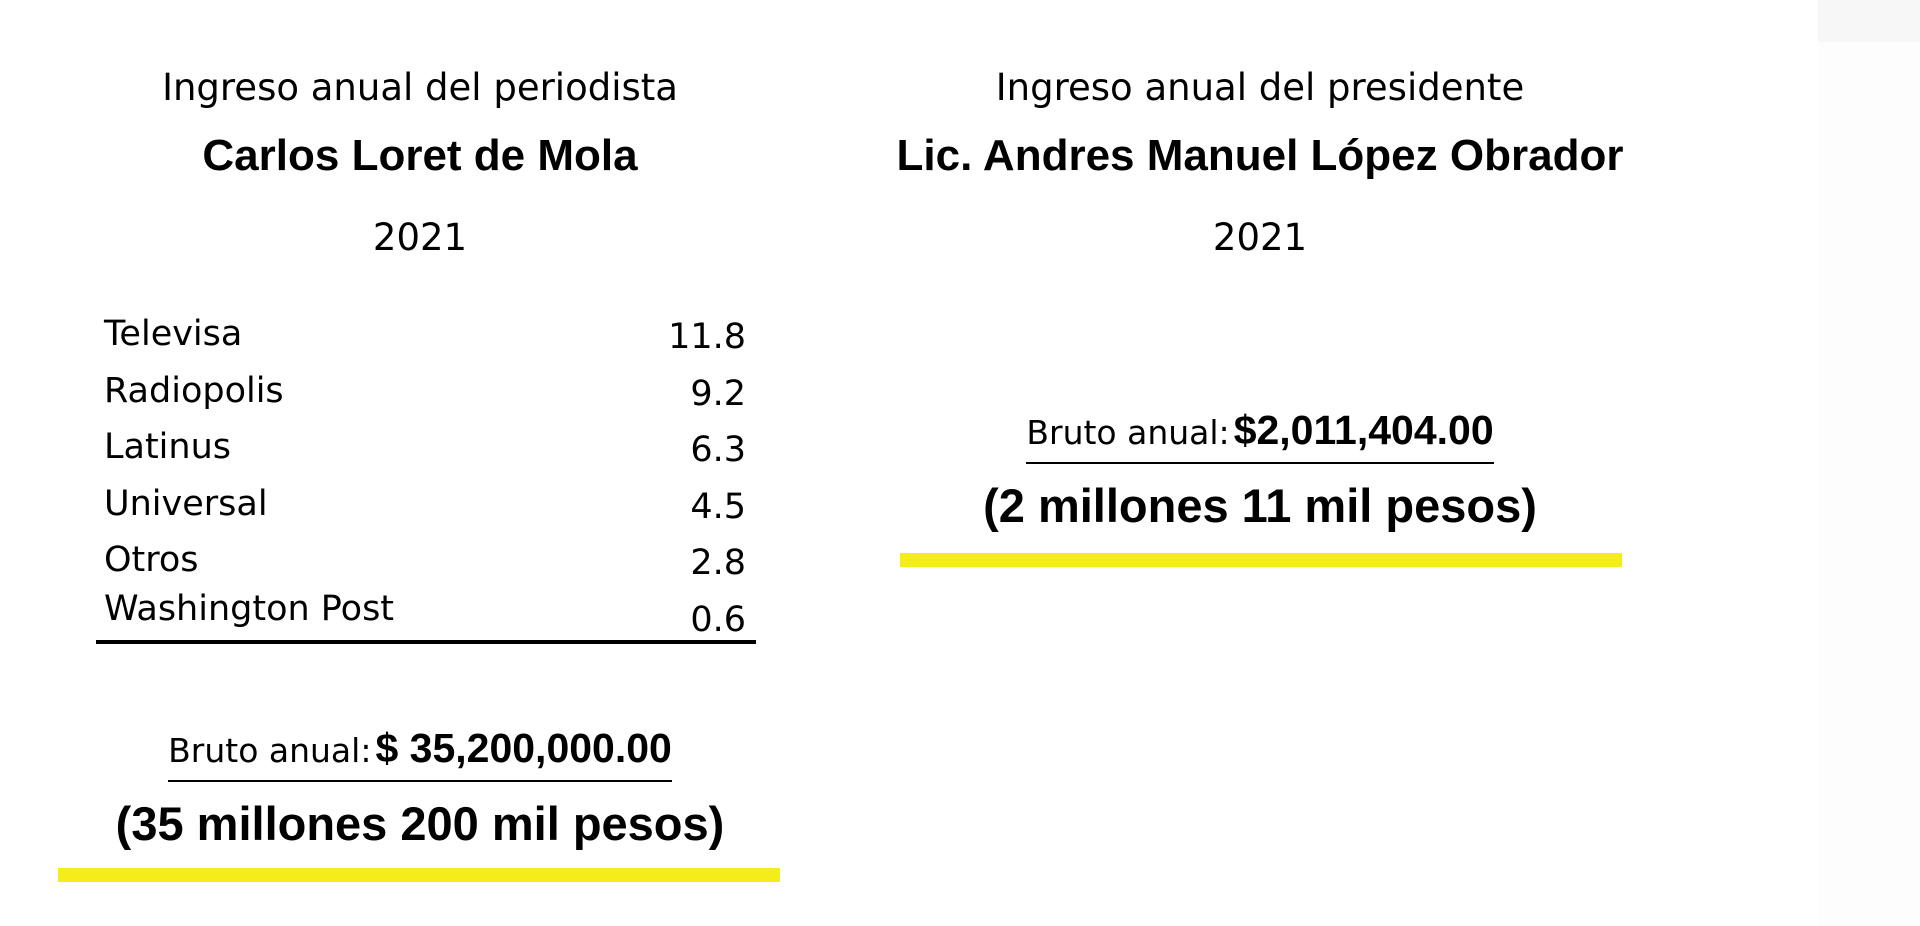 This screenshot has width=1920, height=926. Describe the element at coordinates (707, 337) in the screenshot. I see `income-amount: 11.8` at that location.